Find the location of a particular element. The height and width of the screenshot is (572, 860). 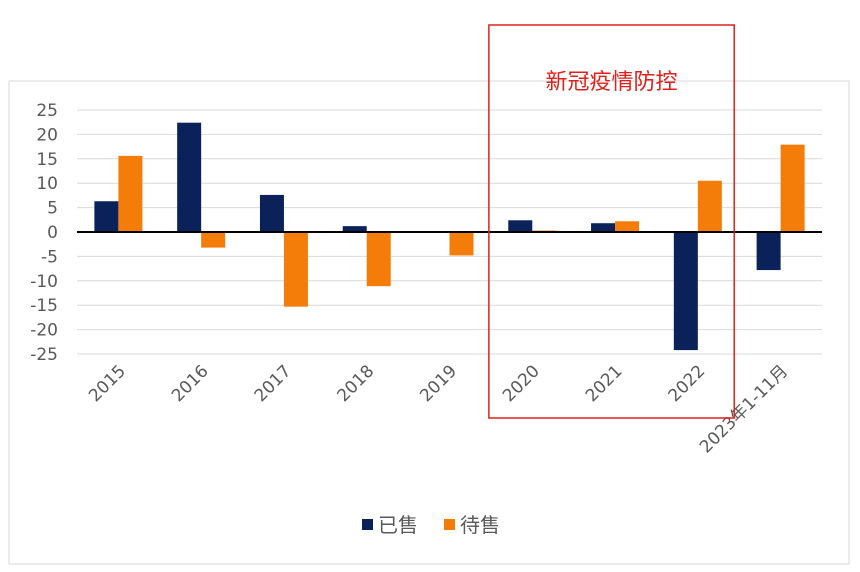

legend-label: 已售 is located at coordinates (398, 525).